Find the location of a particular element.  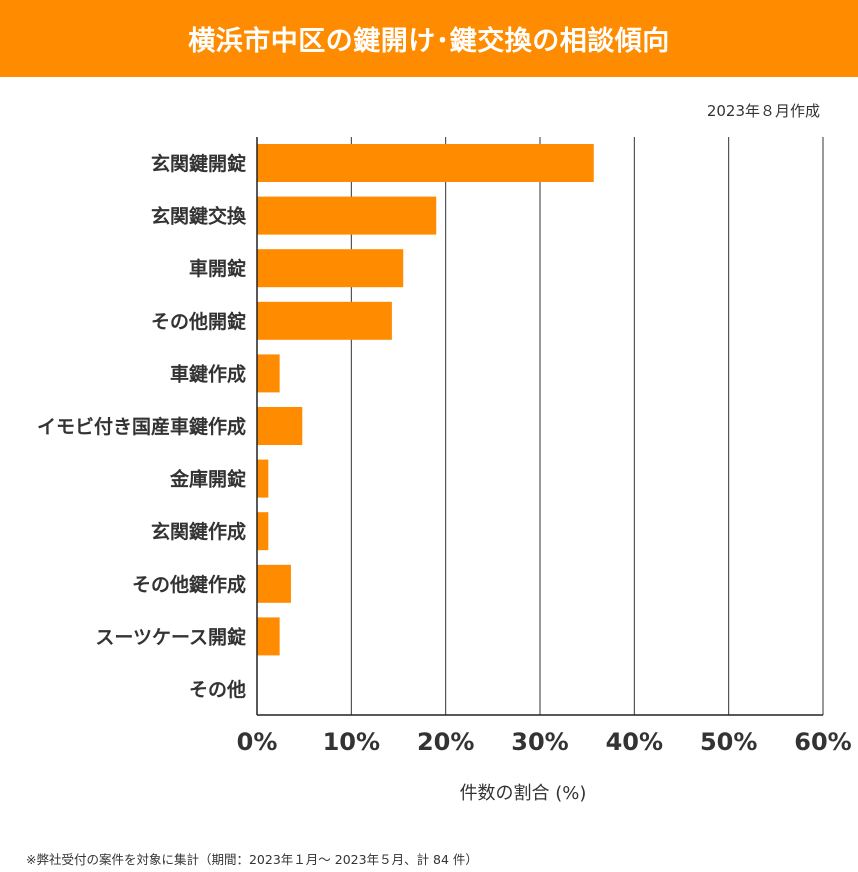

category-label: その他開錠 is located at coordinates (198, 321).